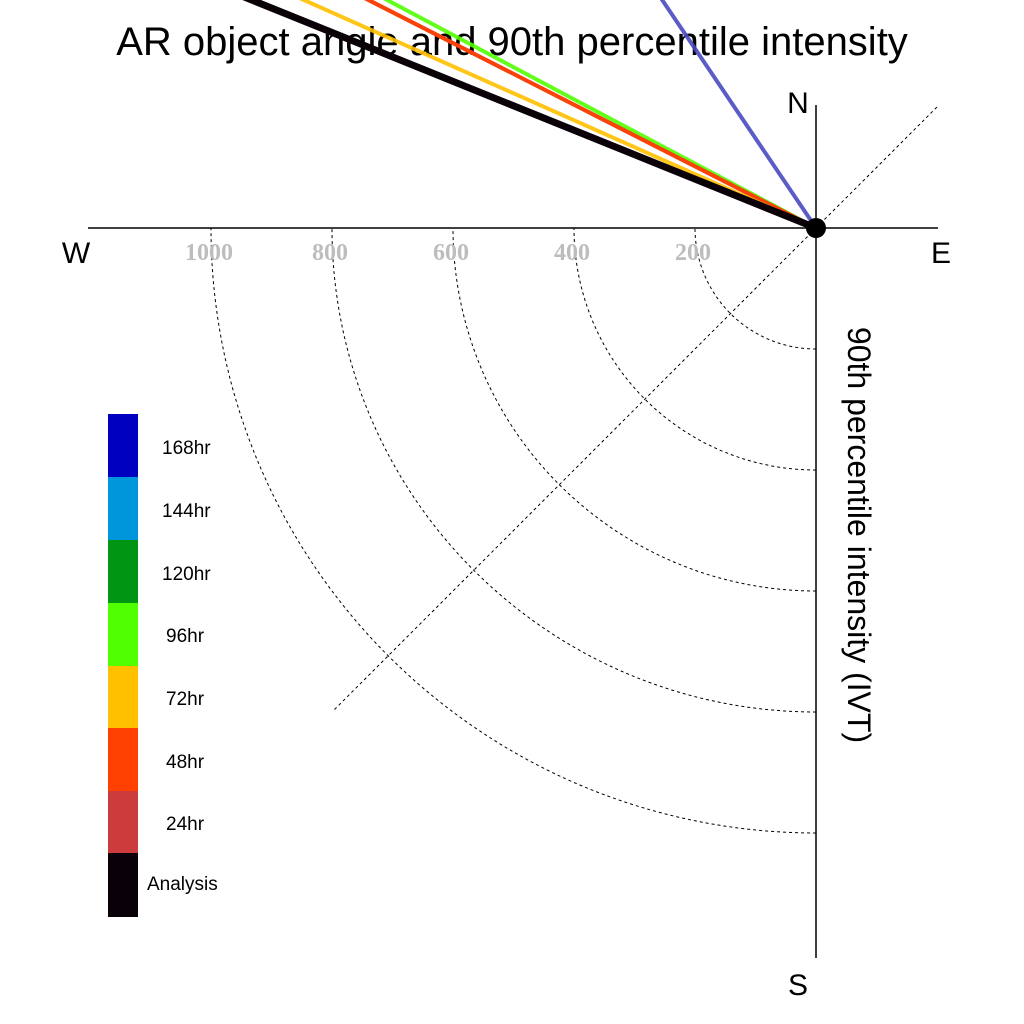  I want to click on series-overlay, so click(816, 228).